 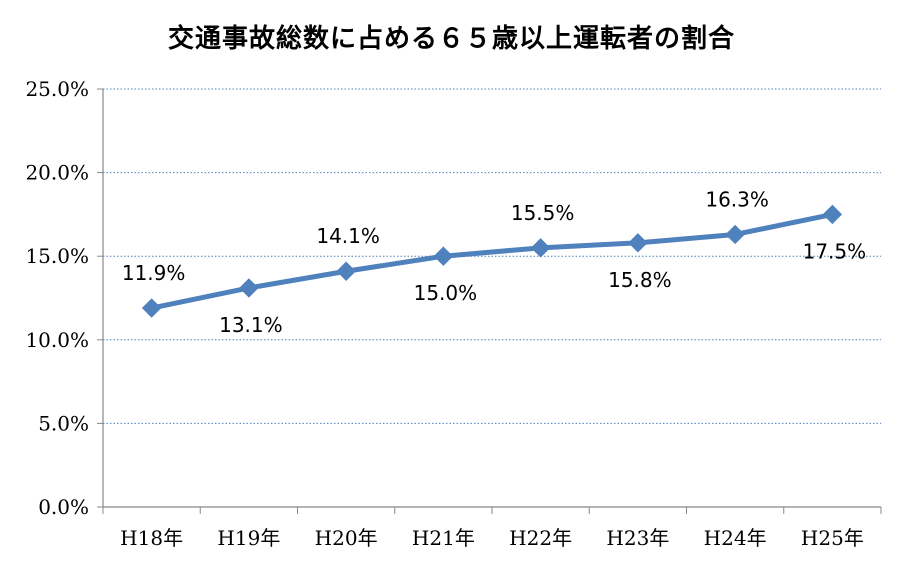 What do you see at coordinates (492, 538) in the screenshot?
I see `x-tick-labels: H18年 H19年 H20年 H21年 H22年 H23年 H24年 H25年` at bounding box center [492, 538].